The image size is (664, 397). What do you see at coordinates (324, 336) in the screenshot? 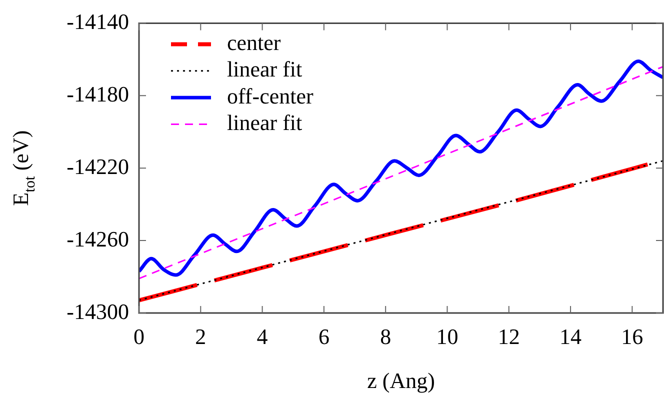
I see `x-tick-label: 6` at bounding box center [324, 336].